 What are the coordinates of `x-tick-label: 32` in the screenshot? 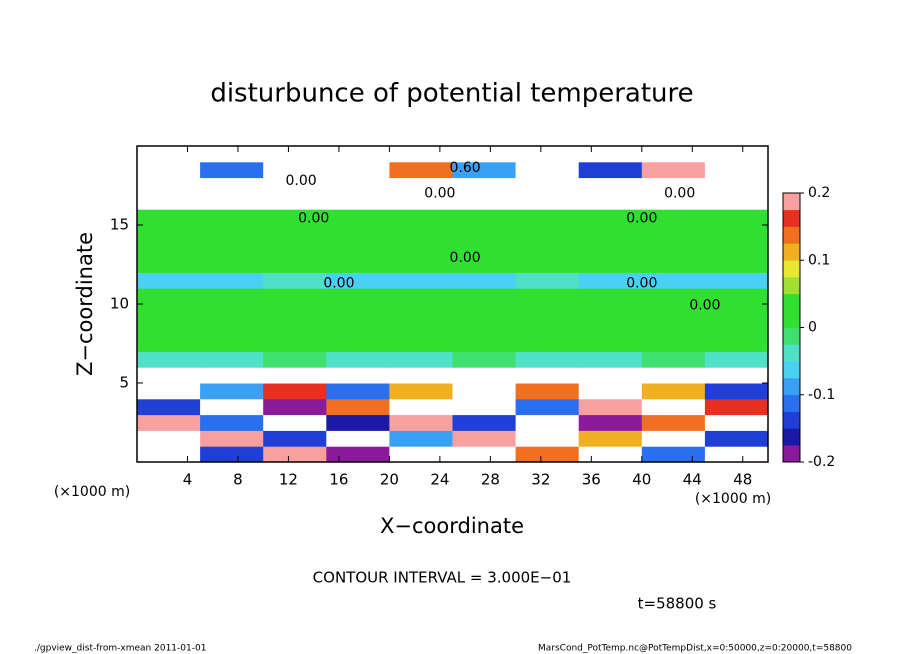 It's located at (540, 480).